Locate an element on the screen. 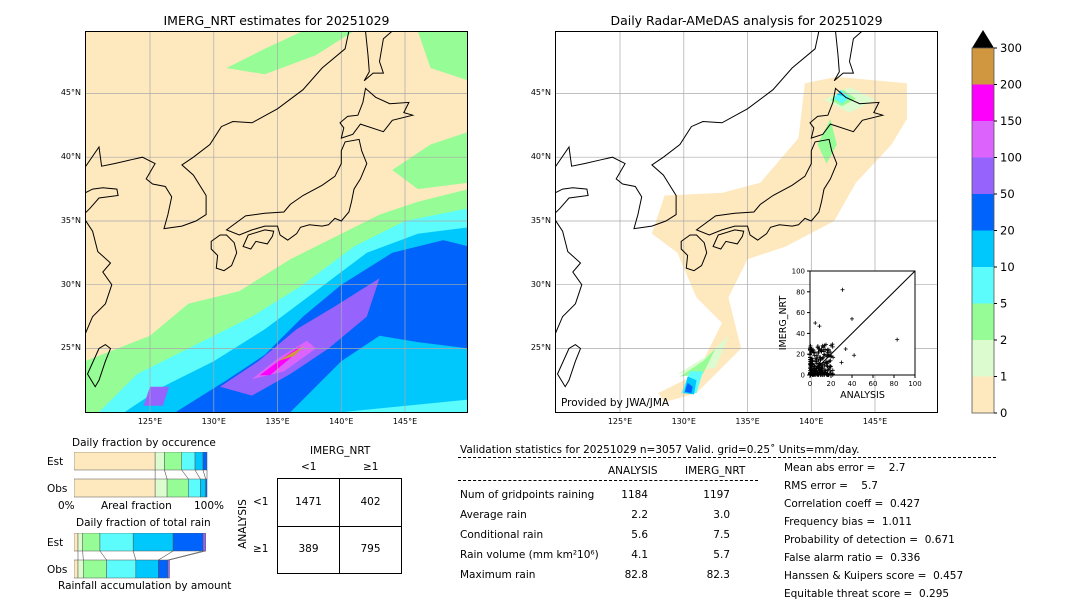  right-map-coastline-korea is located at coordinates (687, 130).